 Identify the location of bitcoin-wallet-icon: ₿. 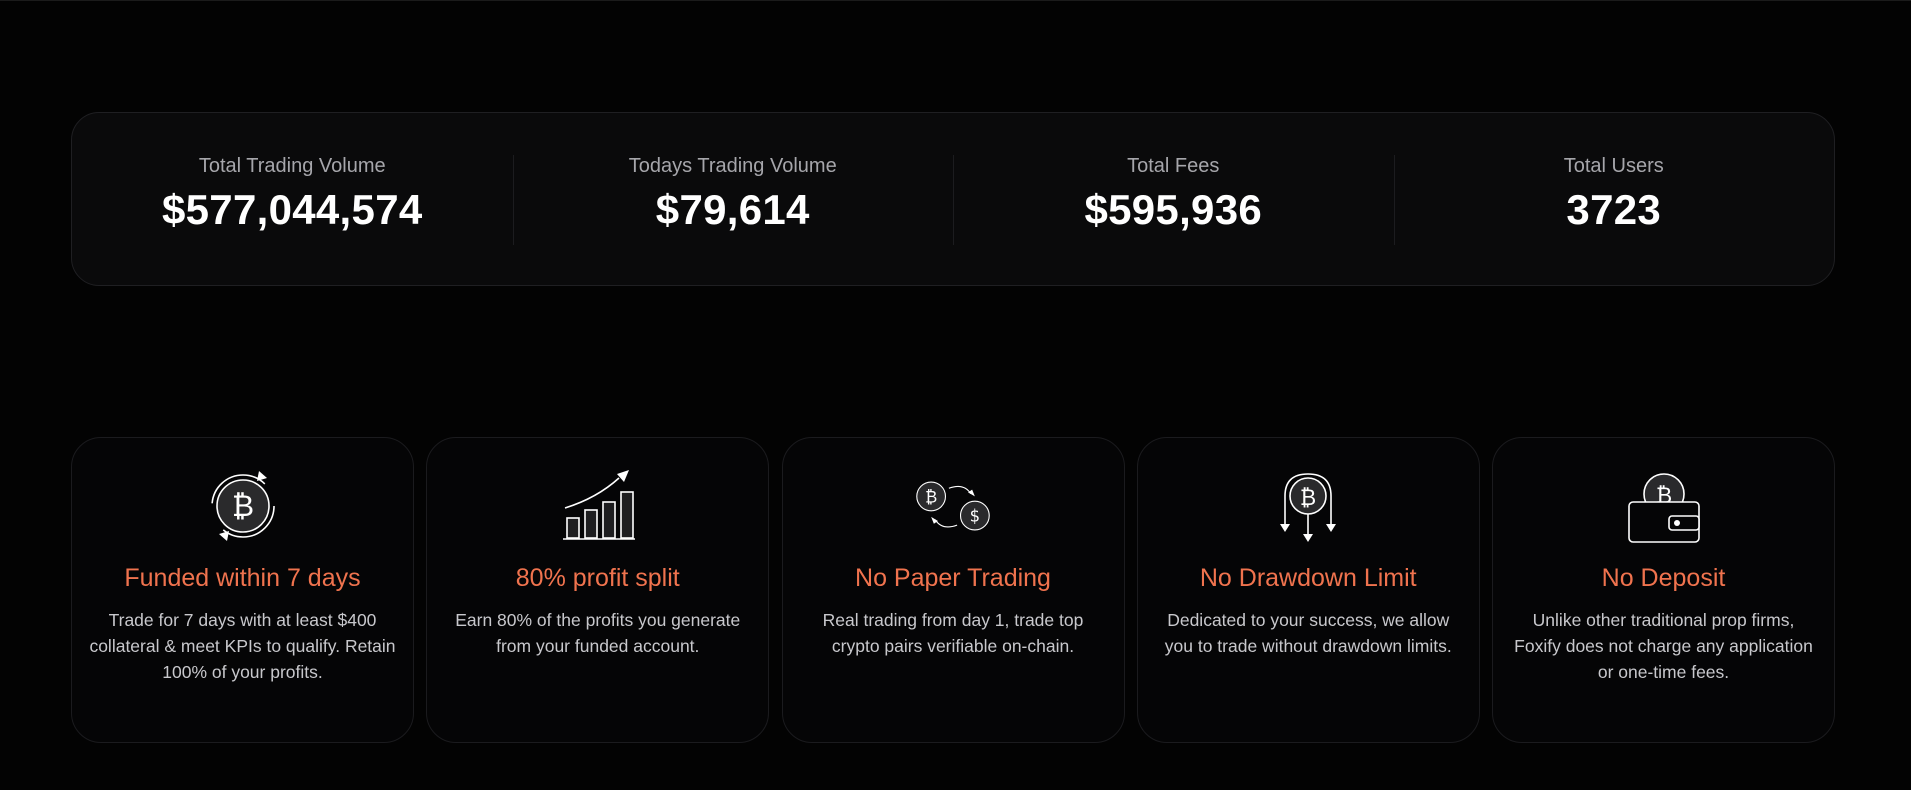
(1664, 506).